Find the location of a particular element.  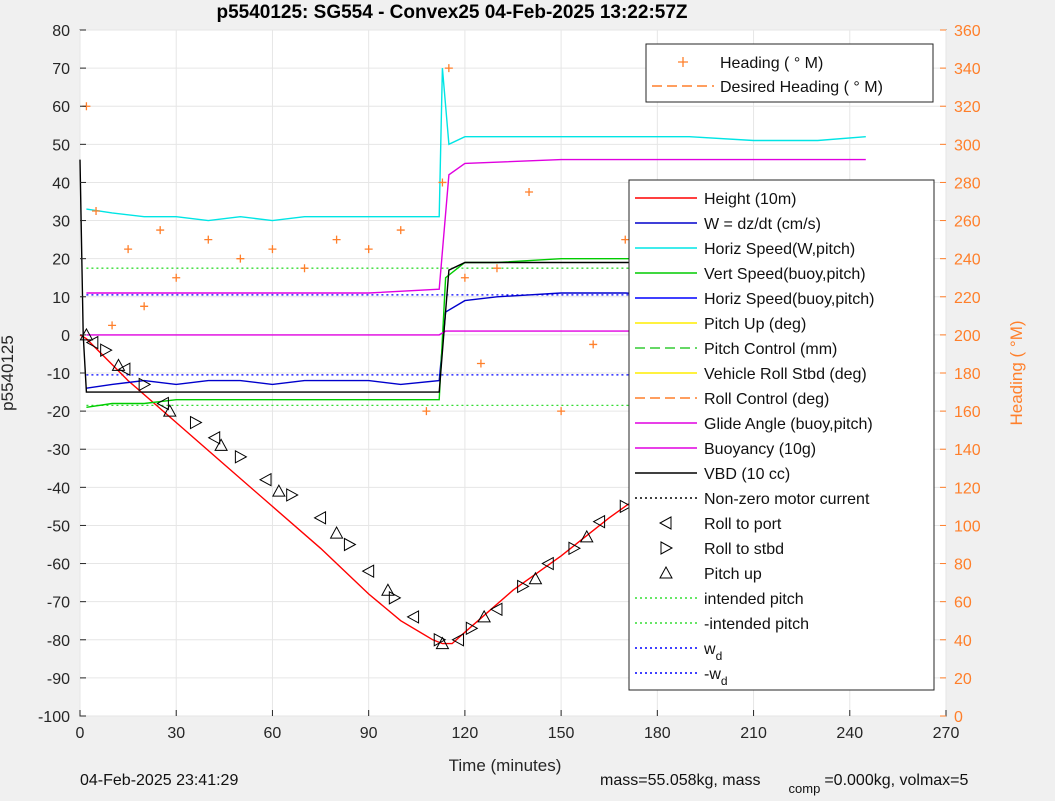

legend-label: Desired Heading ( ° M) is located at coordinates (801, 87).